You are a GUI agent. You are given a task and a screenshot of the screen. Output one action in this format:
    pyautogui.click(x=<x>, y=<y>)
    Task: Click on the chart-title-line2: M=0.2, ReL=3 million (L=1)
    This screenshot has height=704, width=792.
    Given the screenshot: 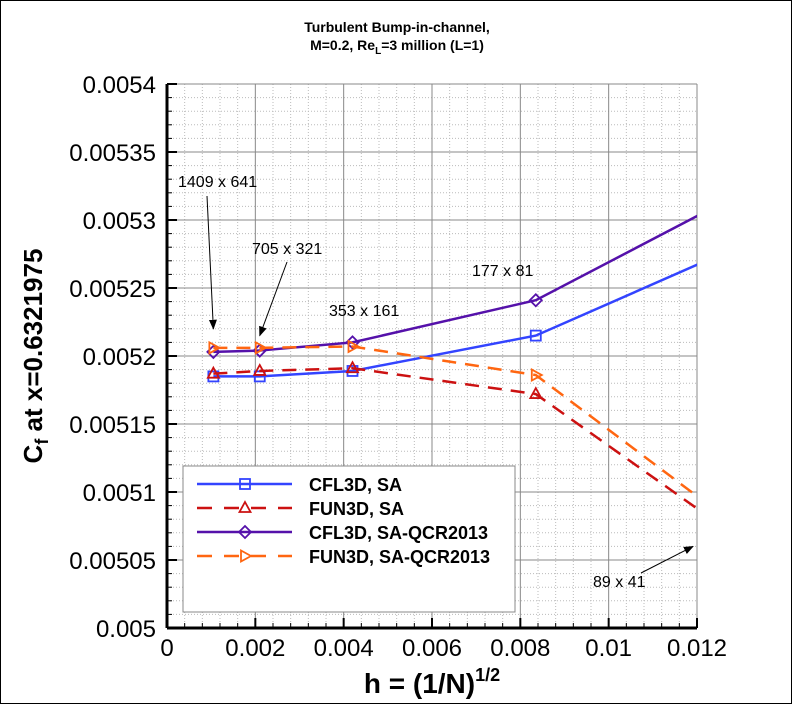 What is the action you would take?
    pyautogui.click(x=397, y=47)
    